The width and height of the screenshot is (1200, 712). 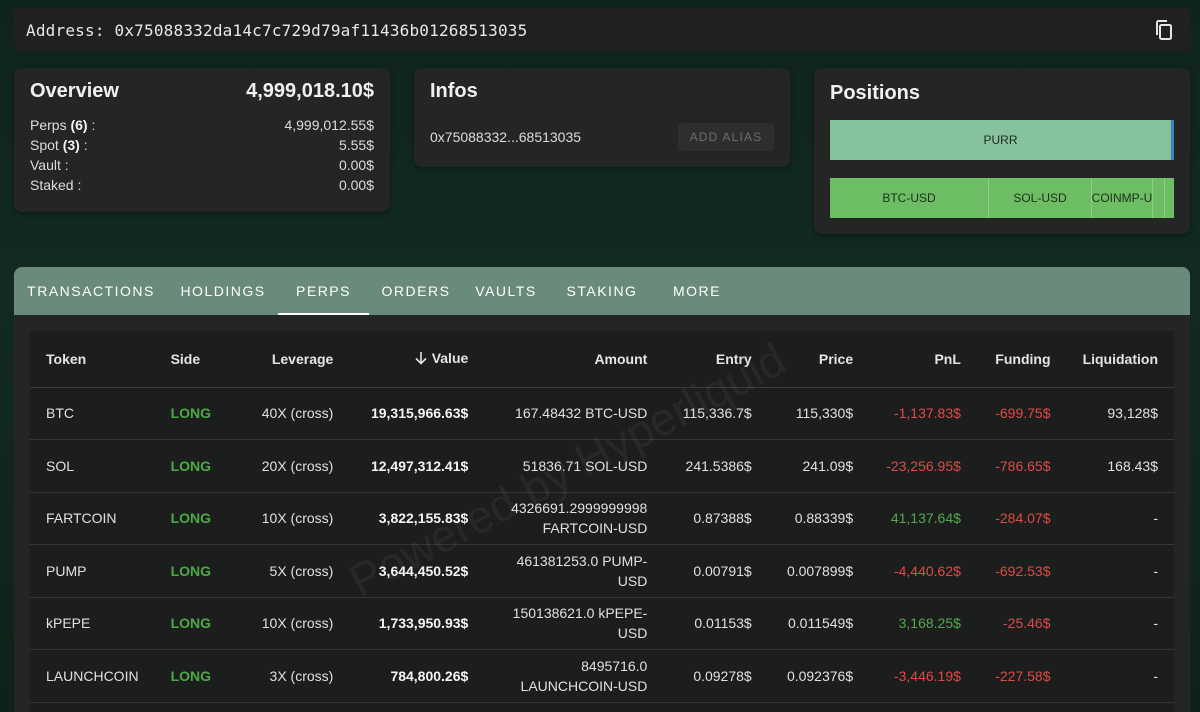 I want to click on overview-row: Staked : 0.00$, so click(x=202, y=185).